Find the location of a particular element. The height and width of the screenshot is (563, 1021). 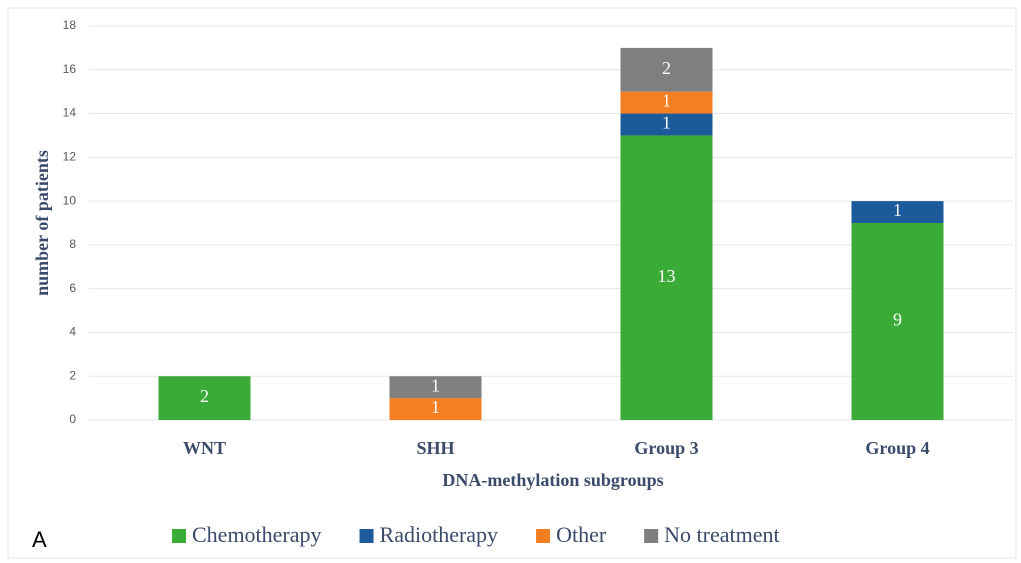

x-tick-label: WNT is located at coordinates (204, 448).